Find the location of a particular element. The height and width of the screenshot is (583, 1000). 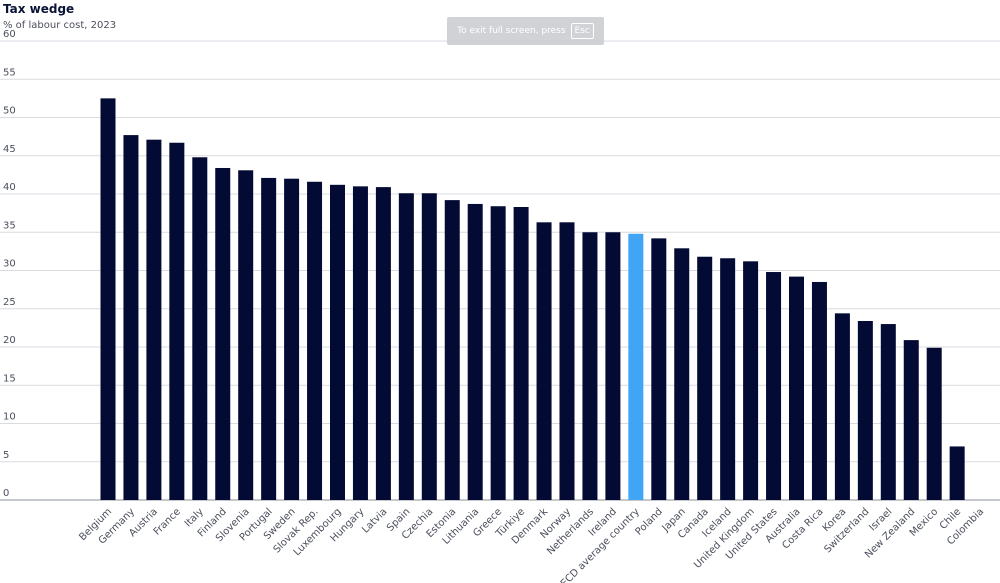

y-tick-label: 20 is located at coordinates (9, 340).